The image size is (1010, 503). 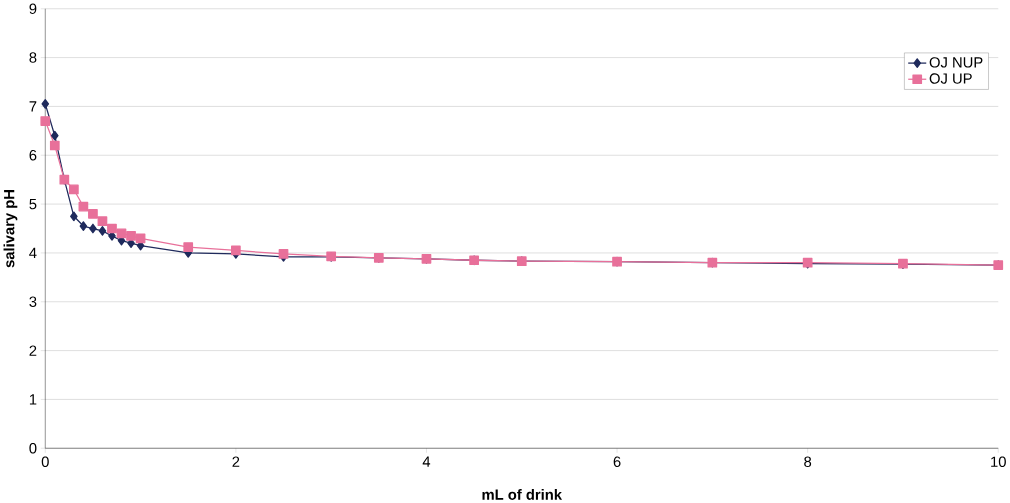 I want to click on y-axis-title: salivary pH, so click(x=10, y=228).